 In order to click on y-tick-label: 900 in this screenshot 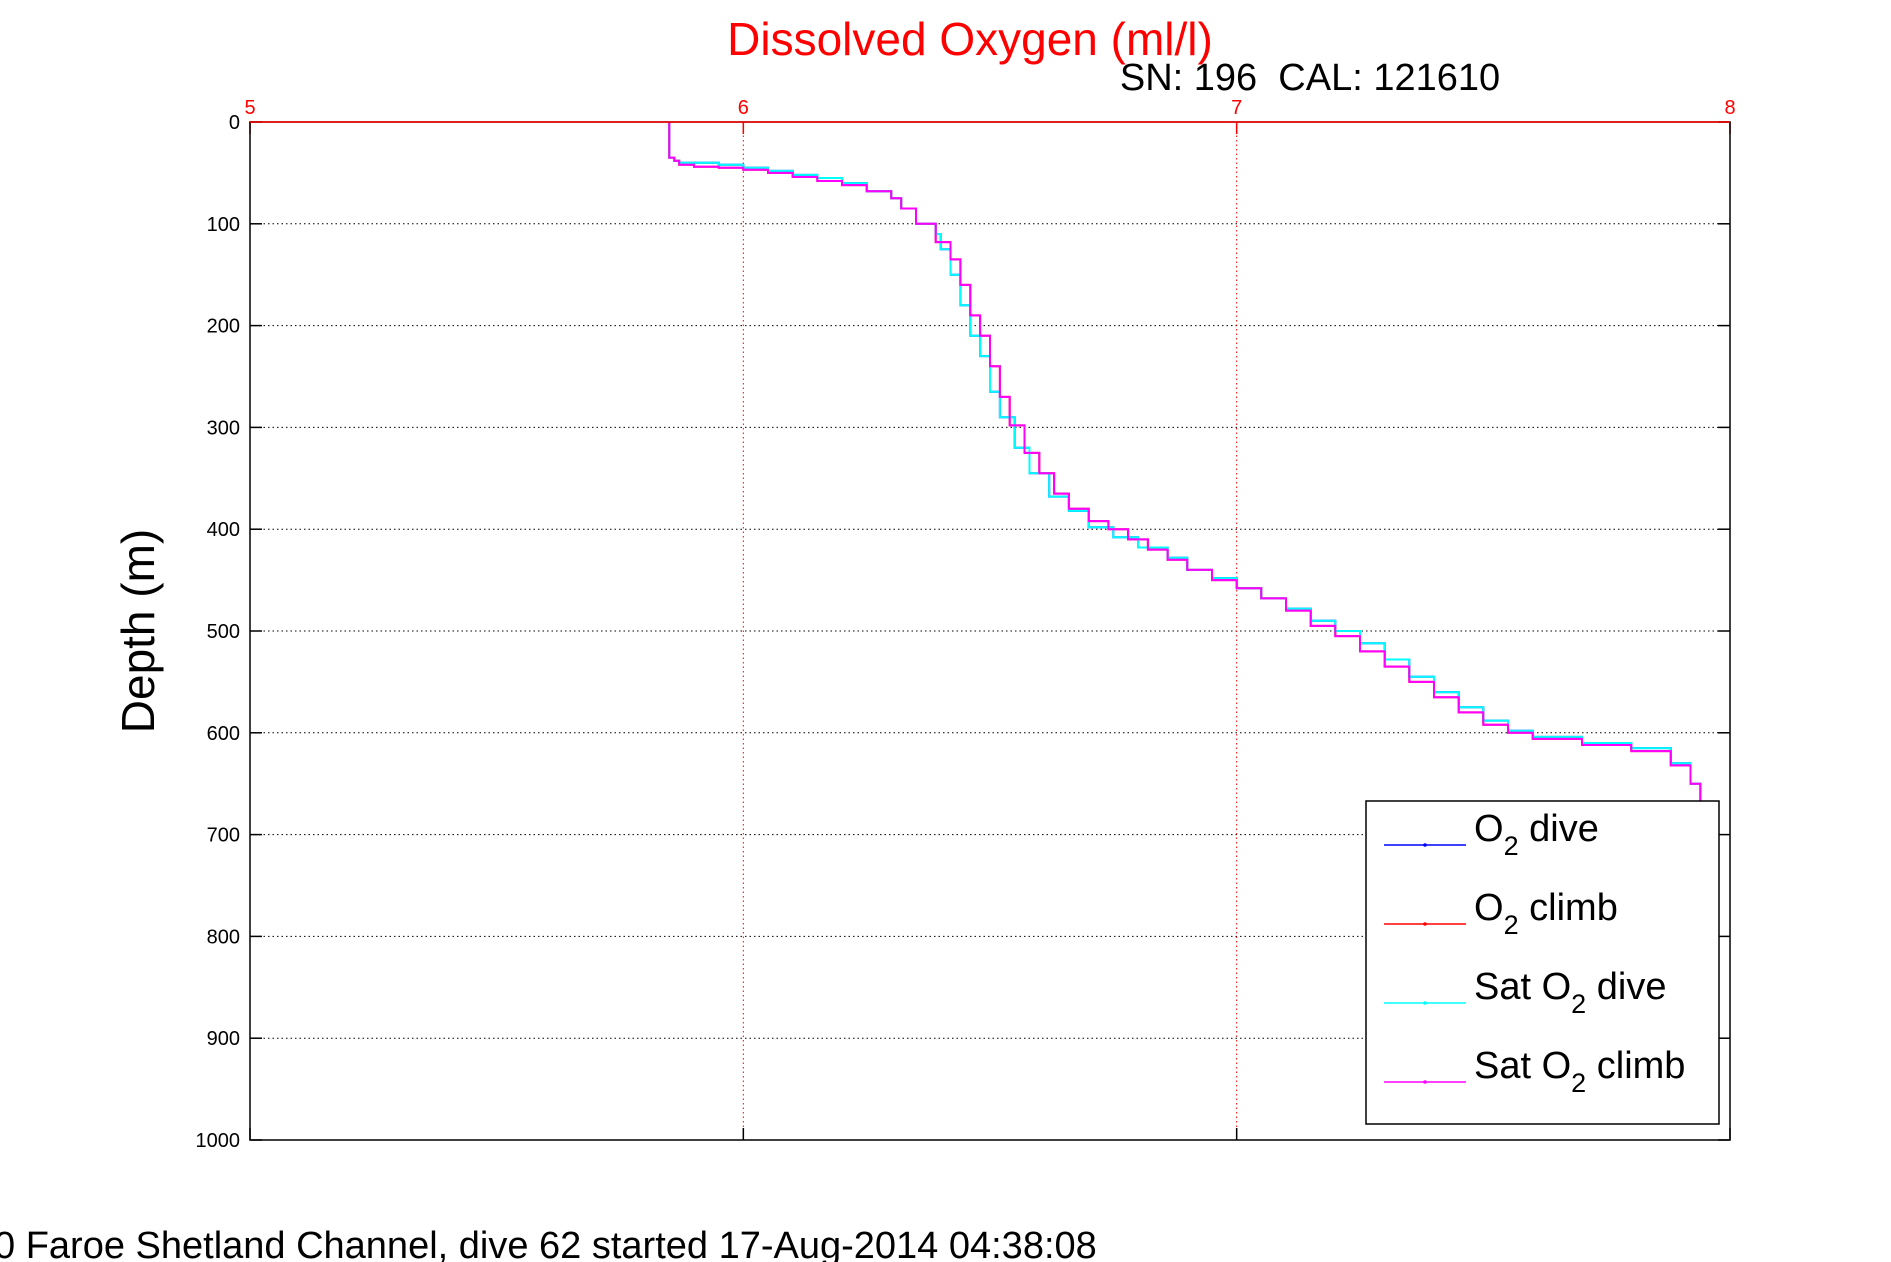, I will do `click(223, 1039)`.